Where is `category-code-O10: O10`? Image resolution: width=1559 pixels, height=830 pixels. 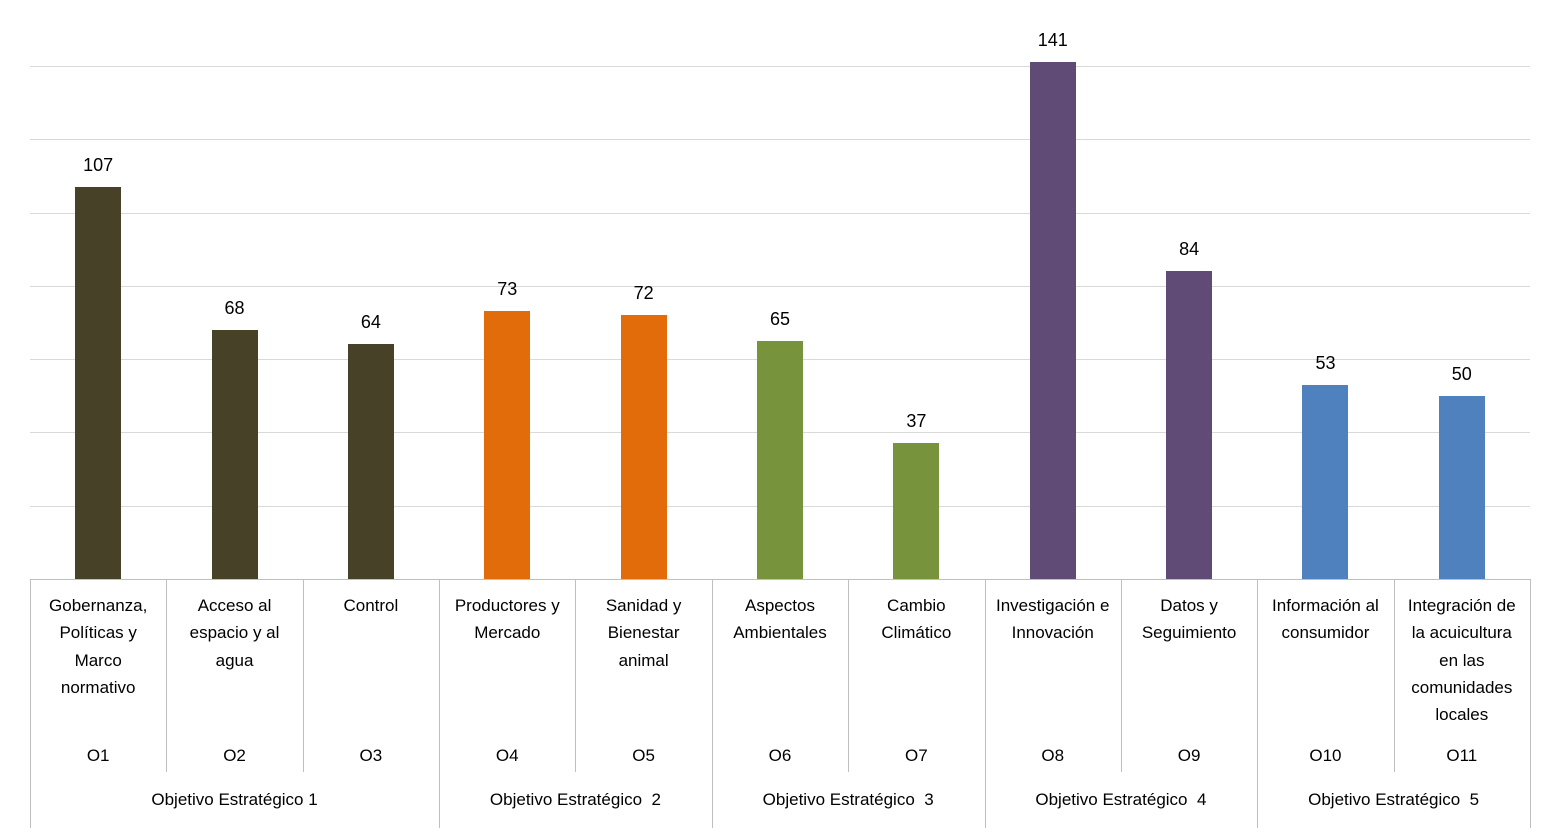 category-code-O10: O10 is located at coordinates (1325, 755).